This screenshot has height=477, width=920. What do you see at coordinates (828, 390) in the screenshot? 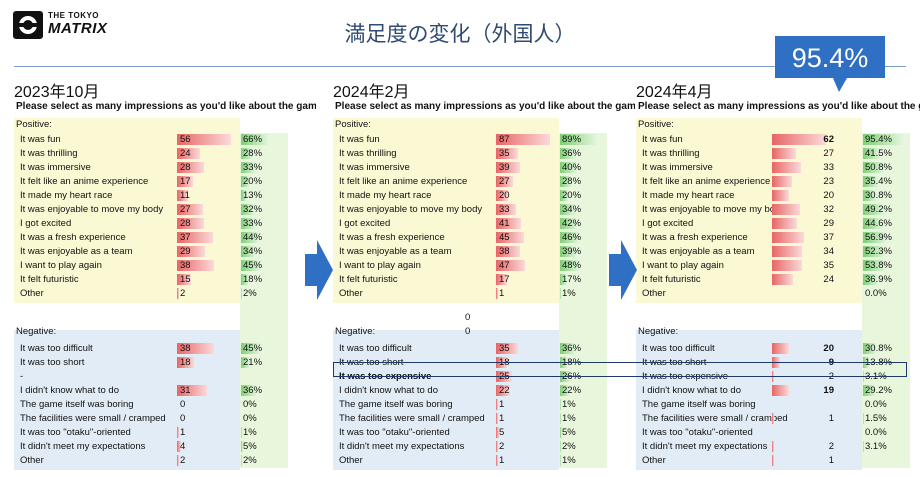
I see `count-value: 19` at bounding box center [828, 390].